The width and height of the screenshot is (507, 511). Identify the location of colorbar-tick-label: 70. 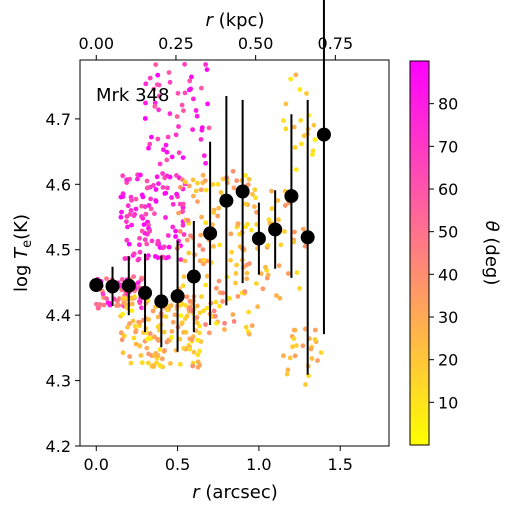
(448, 146).